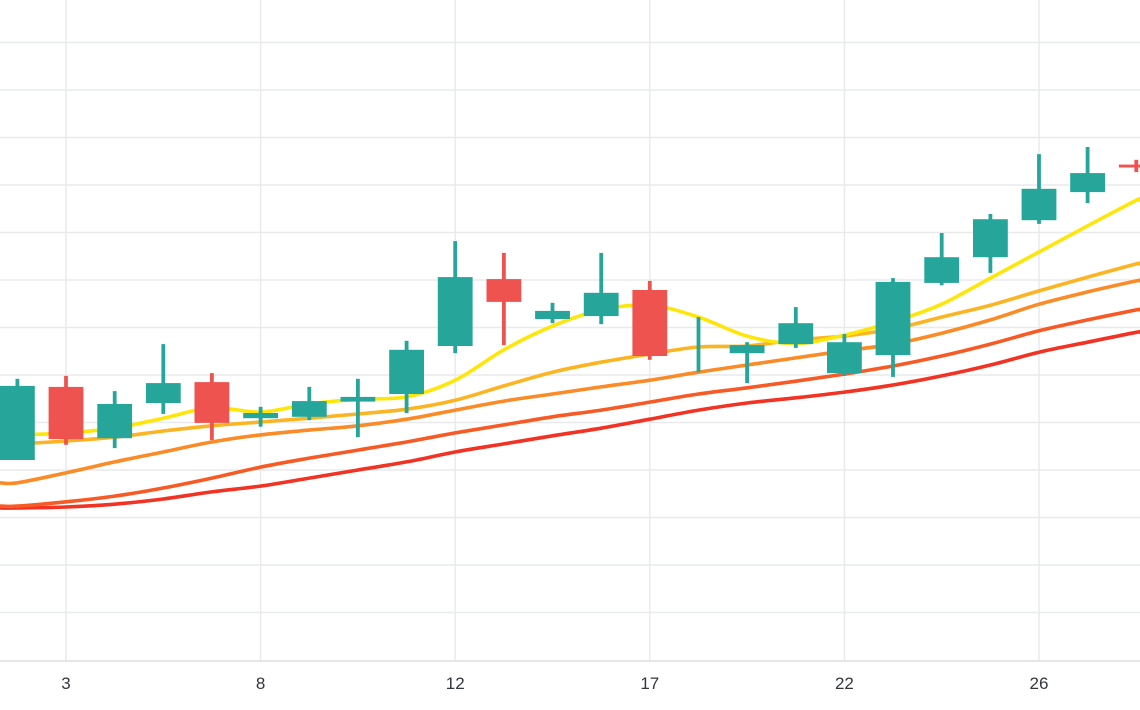  What do you see at coordinates (455, 683) in the screenshot?
I see `x-axis-label: 12` at bounding box center [455, 683].